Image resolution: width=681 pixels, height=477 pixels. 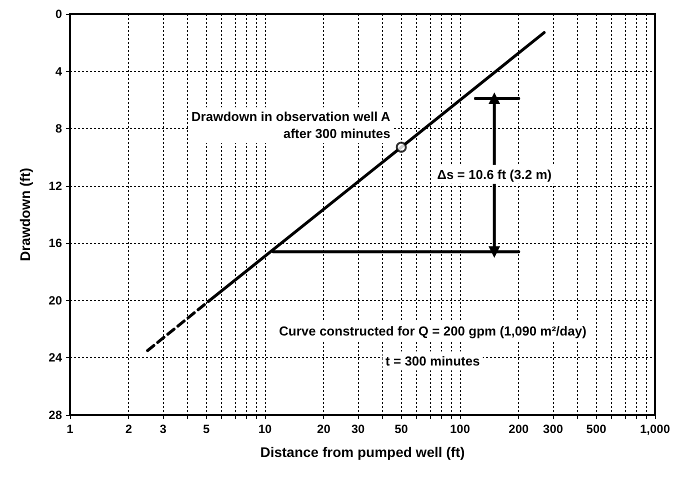 What do you see at coordinates (362, 452) in the screenshot?
I see `x-axis-title: Distance from pumped well (ft)` at bounding box center [362, 452].